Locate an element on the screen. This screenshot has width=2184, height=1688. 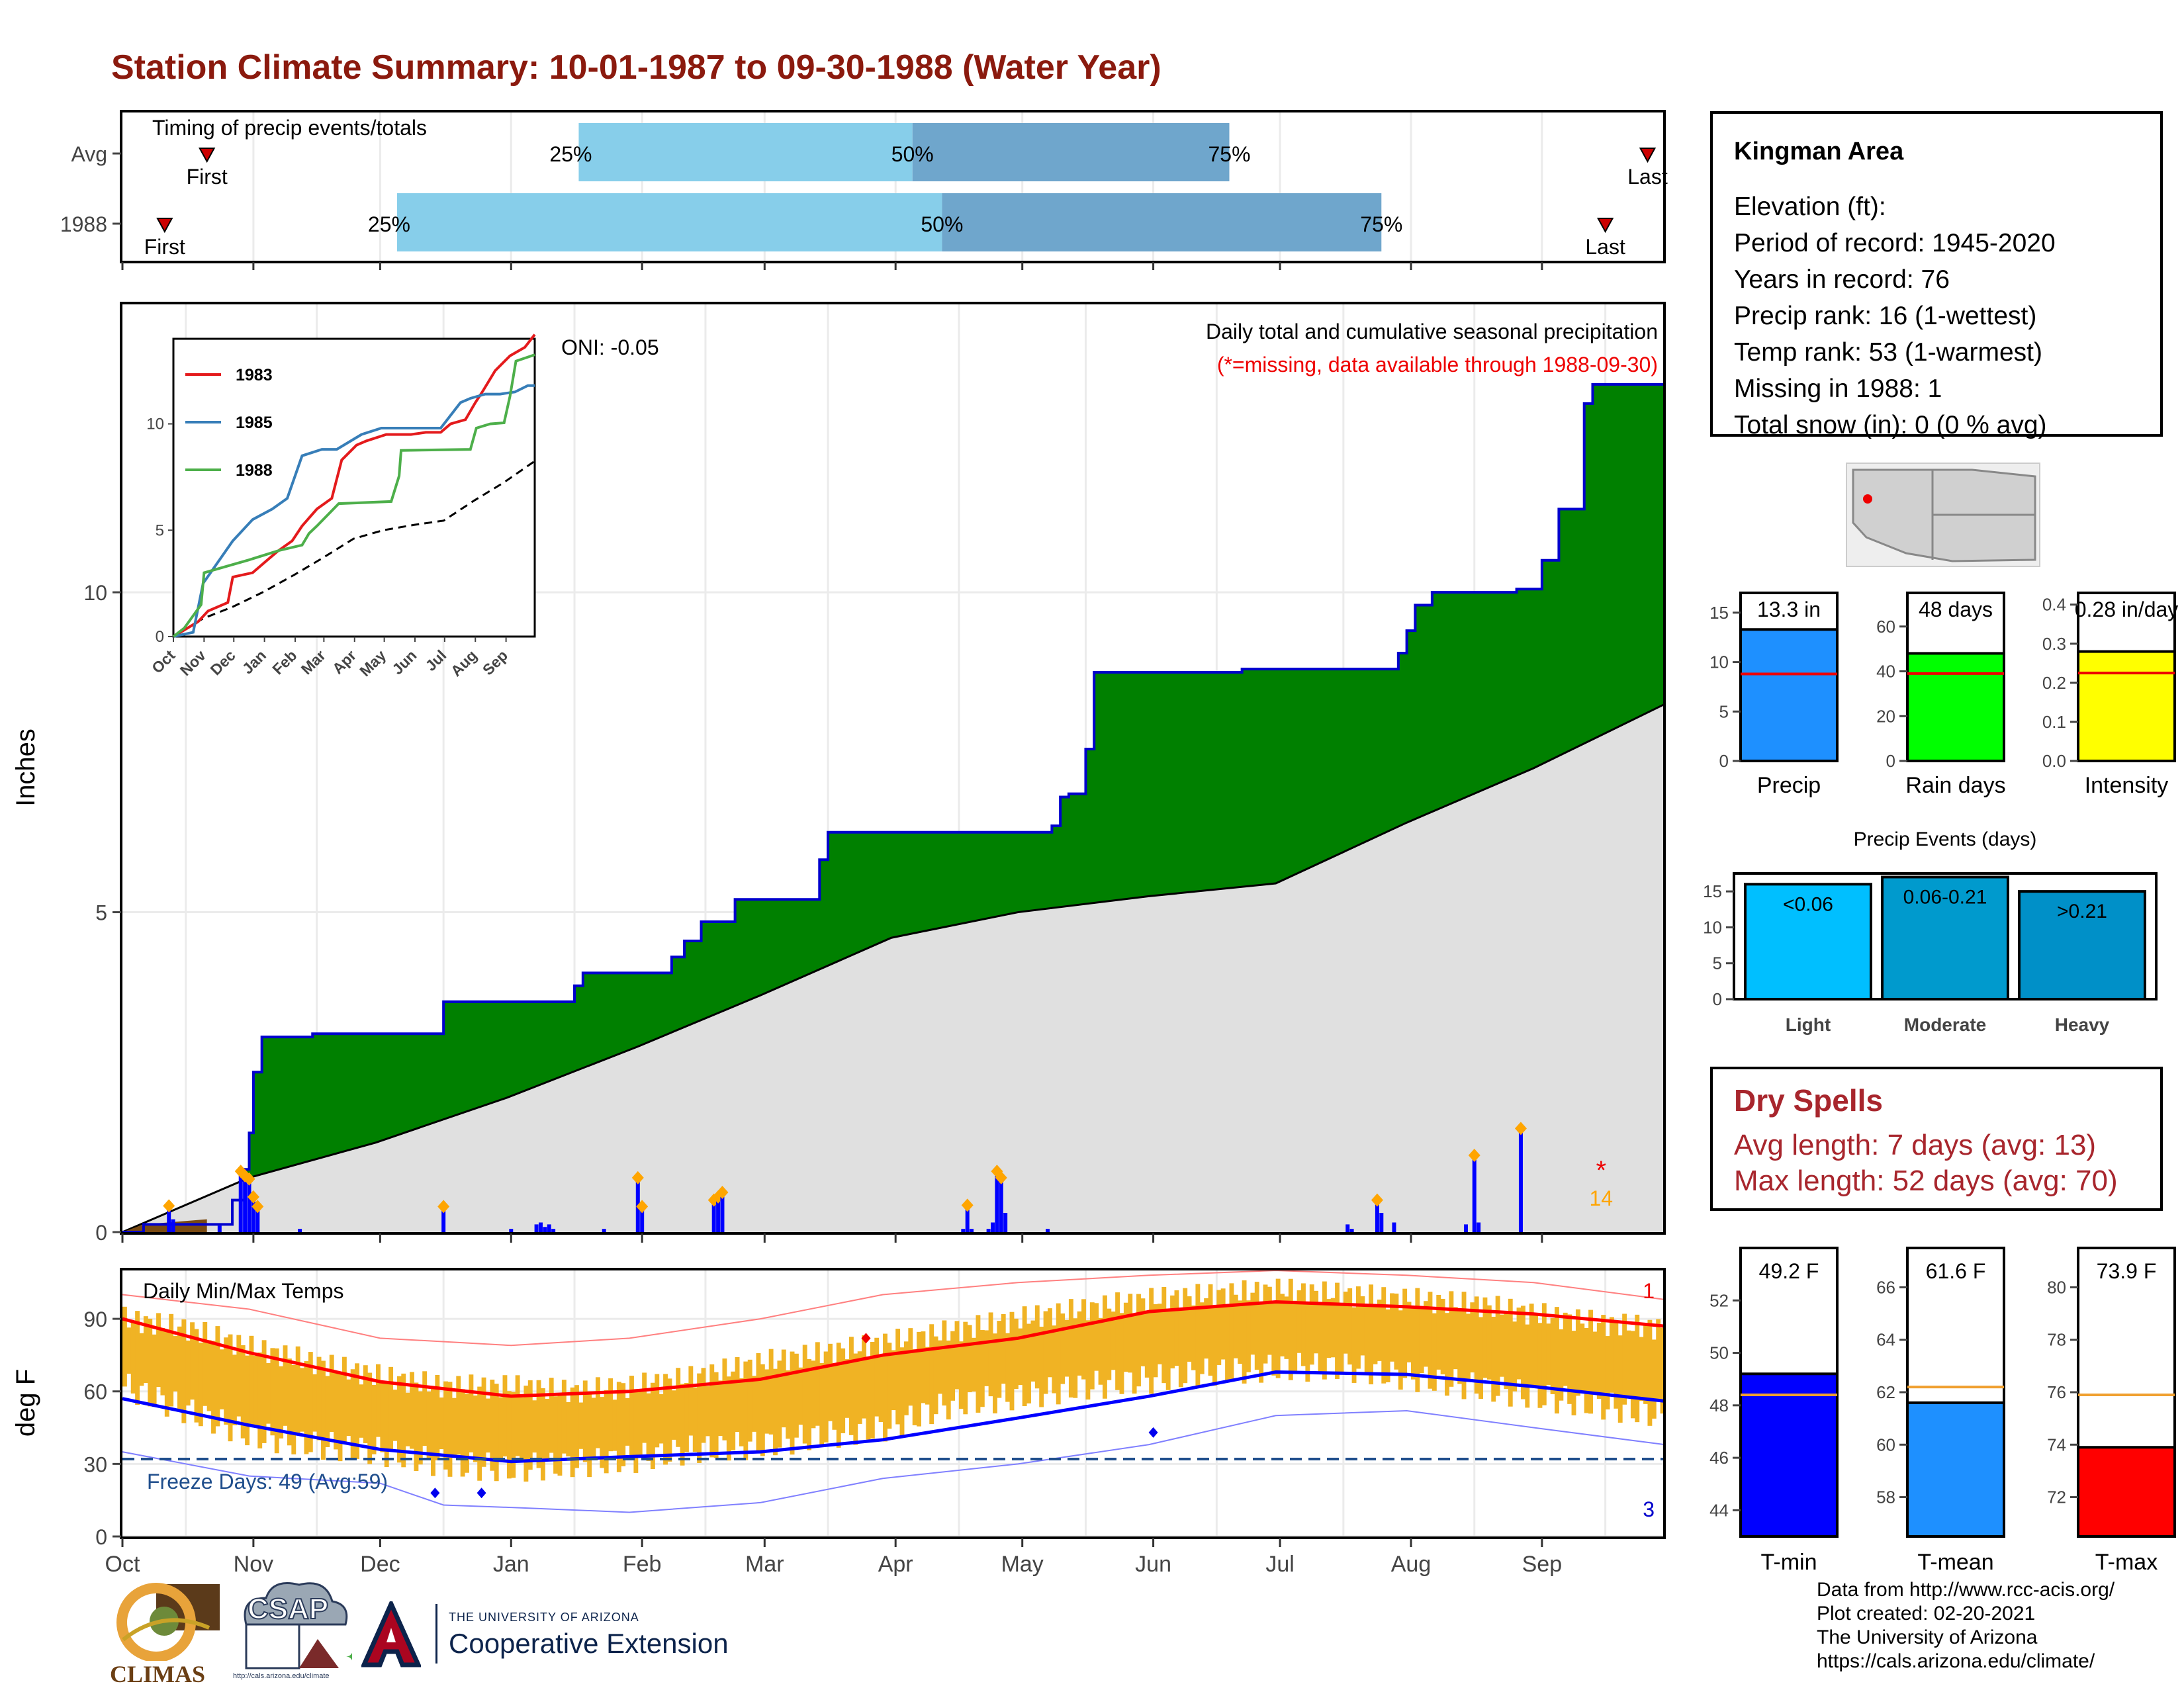
timing-first-label: First is located at coordinates (208, 177).